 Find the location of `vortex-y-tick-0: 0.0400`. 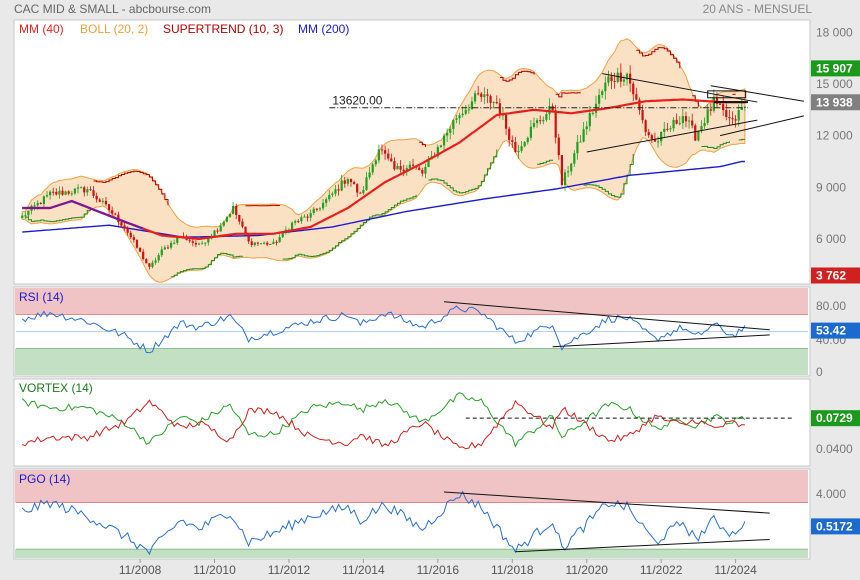

vortex-y-tick-0: 0.0400 is located at coordinates (834, 449).